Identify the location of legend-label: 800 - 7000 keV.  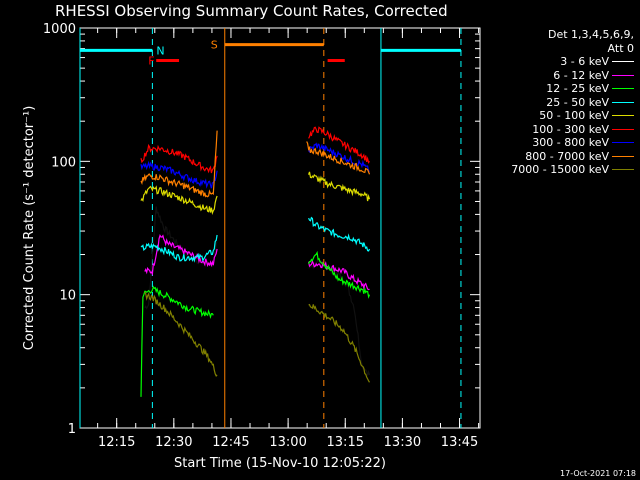
(567, 156).